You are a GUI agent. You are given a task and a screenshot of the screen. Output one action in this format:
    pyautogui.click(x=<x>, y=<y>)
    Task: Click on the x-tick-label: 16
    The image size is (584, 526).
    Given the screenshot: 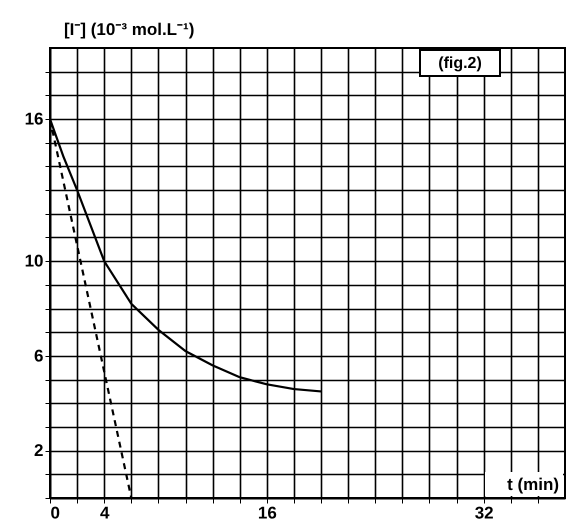 What is the action you would take?
    pyautogui.click(x=267, y=513)
    